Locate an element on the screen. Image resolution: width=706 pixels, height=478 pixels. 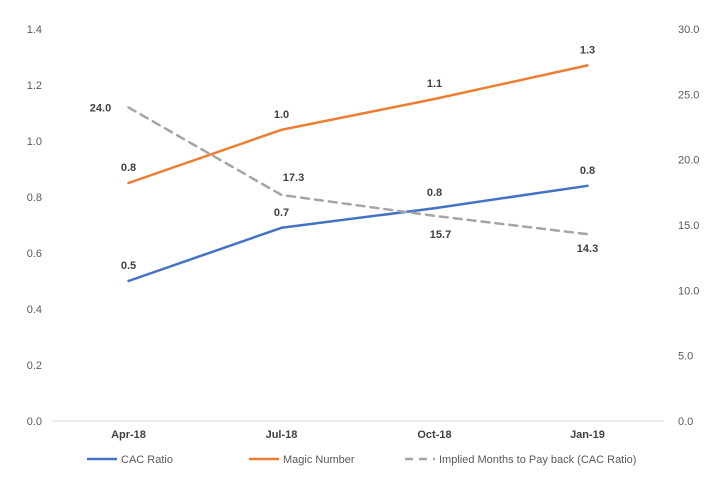
data-label: 1.0 is located at coordinates (281, 115).